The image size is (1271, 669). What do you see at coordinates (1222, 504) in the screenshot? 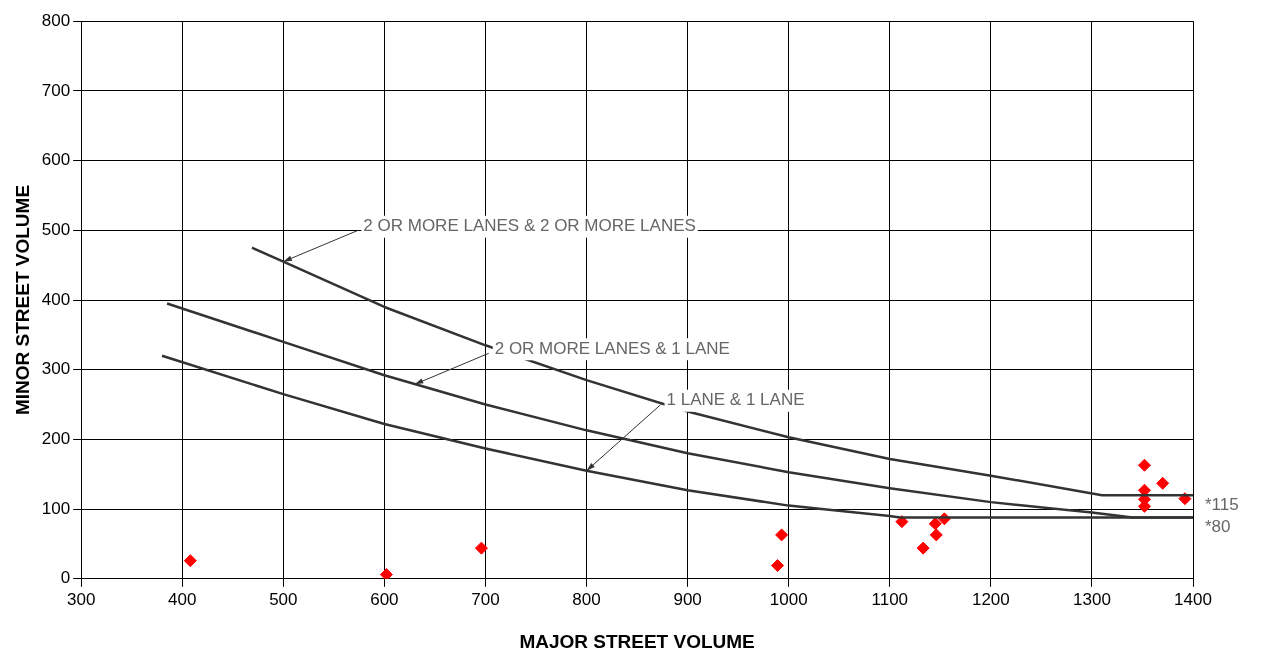
I see `annotation: *115` at bounding box center [1222, 504].